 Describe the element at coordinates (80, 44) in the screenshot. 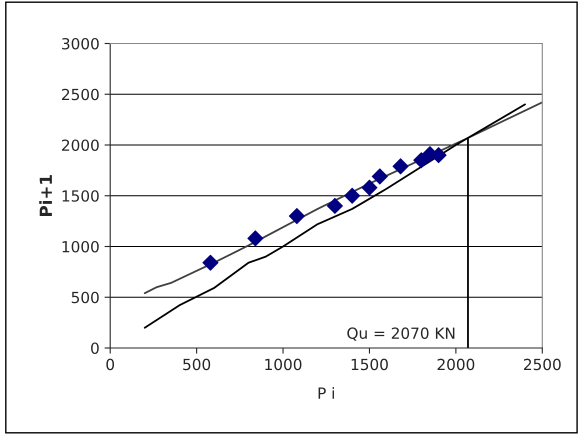

I see `y-tick-label: 3000` at that location.